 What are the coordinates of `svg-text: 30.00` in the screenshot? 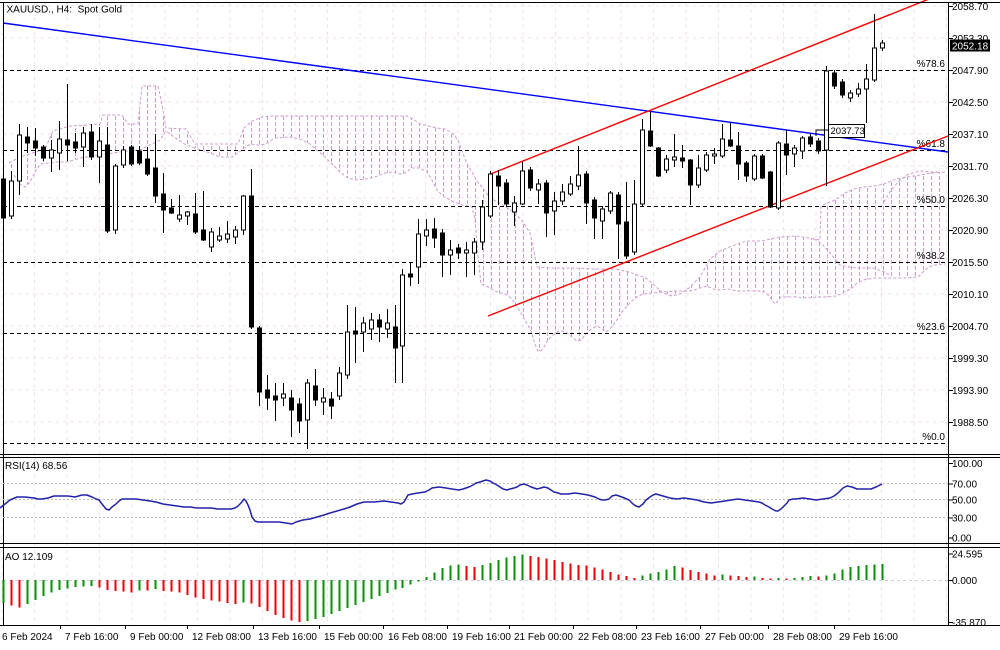 It's located at (964, 519).